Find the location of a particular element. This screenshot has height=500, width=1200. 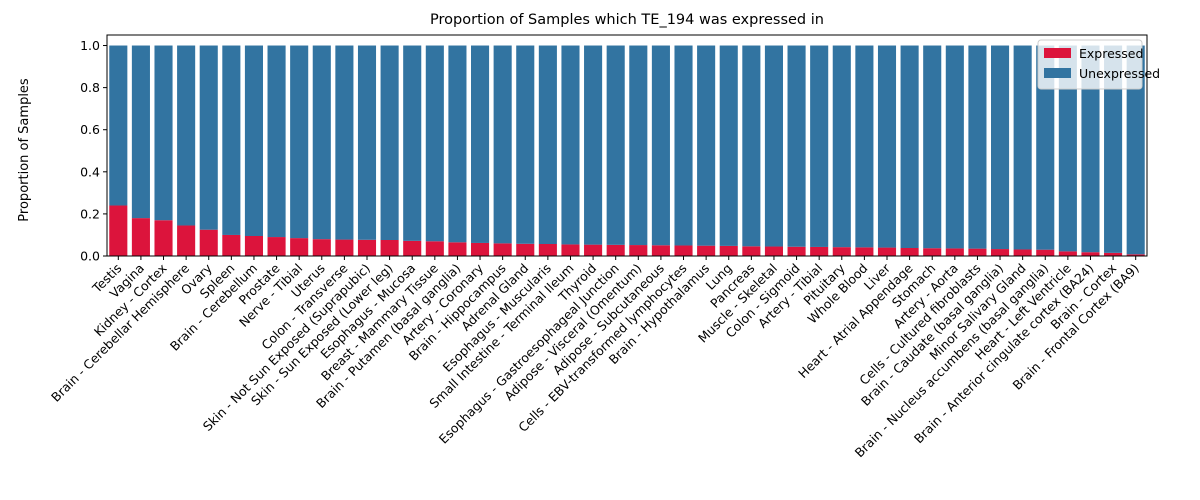

y-axis-label: Proportion of Samples is located at coordinates (24, 150).